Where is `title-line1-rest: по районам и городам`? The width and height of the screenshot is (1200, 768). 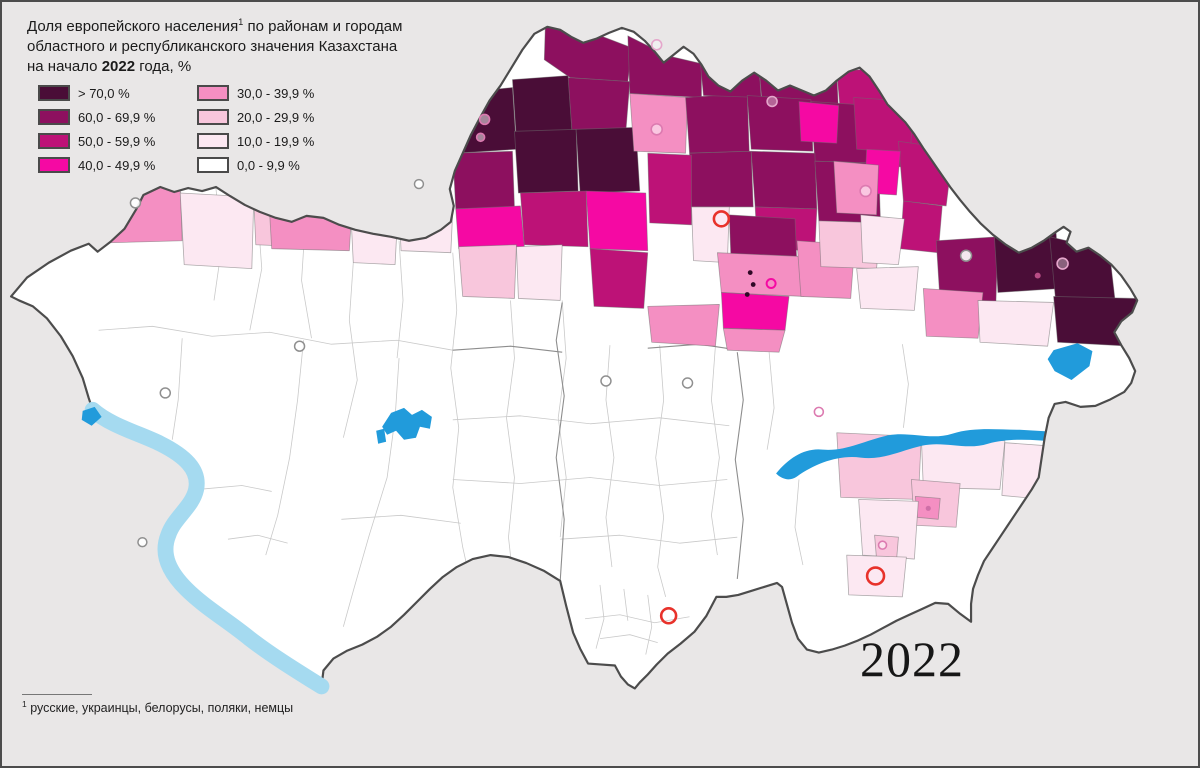 title-line1-rest: по районам и городам is located at coordinates (323, 26).